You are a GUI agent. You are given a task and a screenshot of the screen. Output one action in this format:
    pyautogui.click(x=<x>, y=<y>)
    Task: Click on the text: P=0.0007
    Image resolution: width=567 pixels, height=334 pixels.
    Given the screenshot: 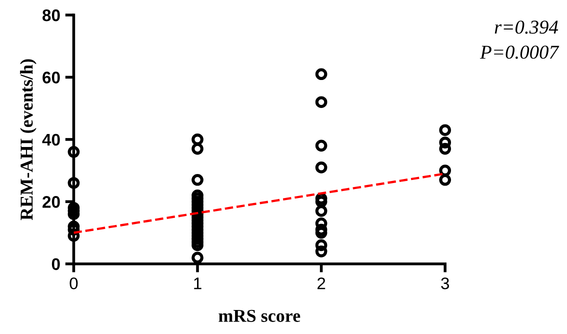 What is the action you would take?
    pyautogui.click(x=520, y=52)
    